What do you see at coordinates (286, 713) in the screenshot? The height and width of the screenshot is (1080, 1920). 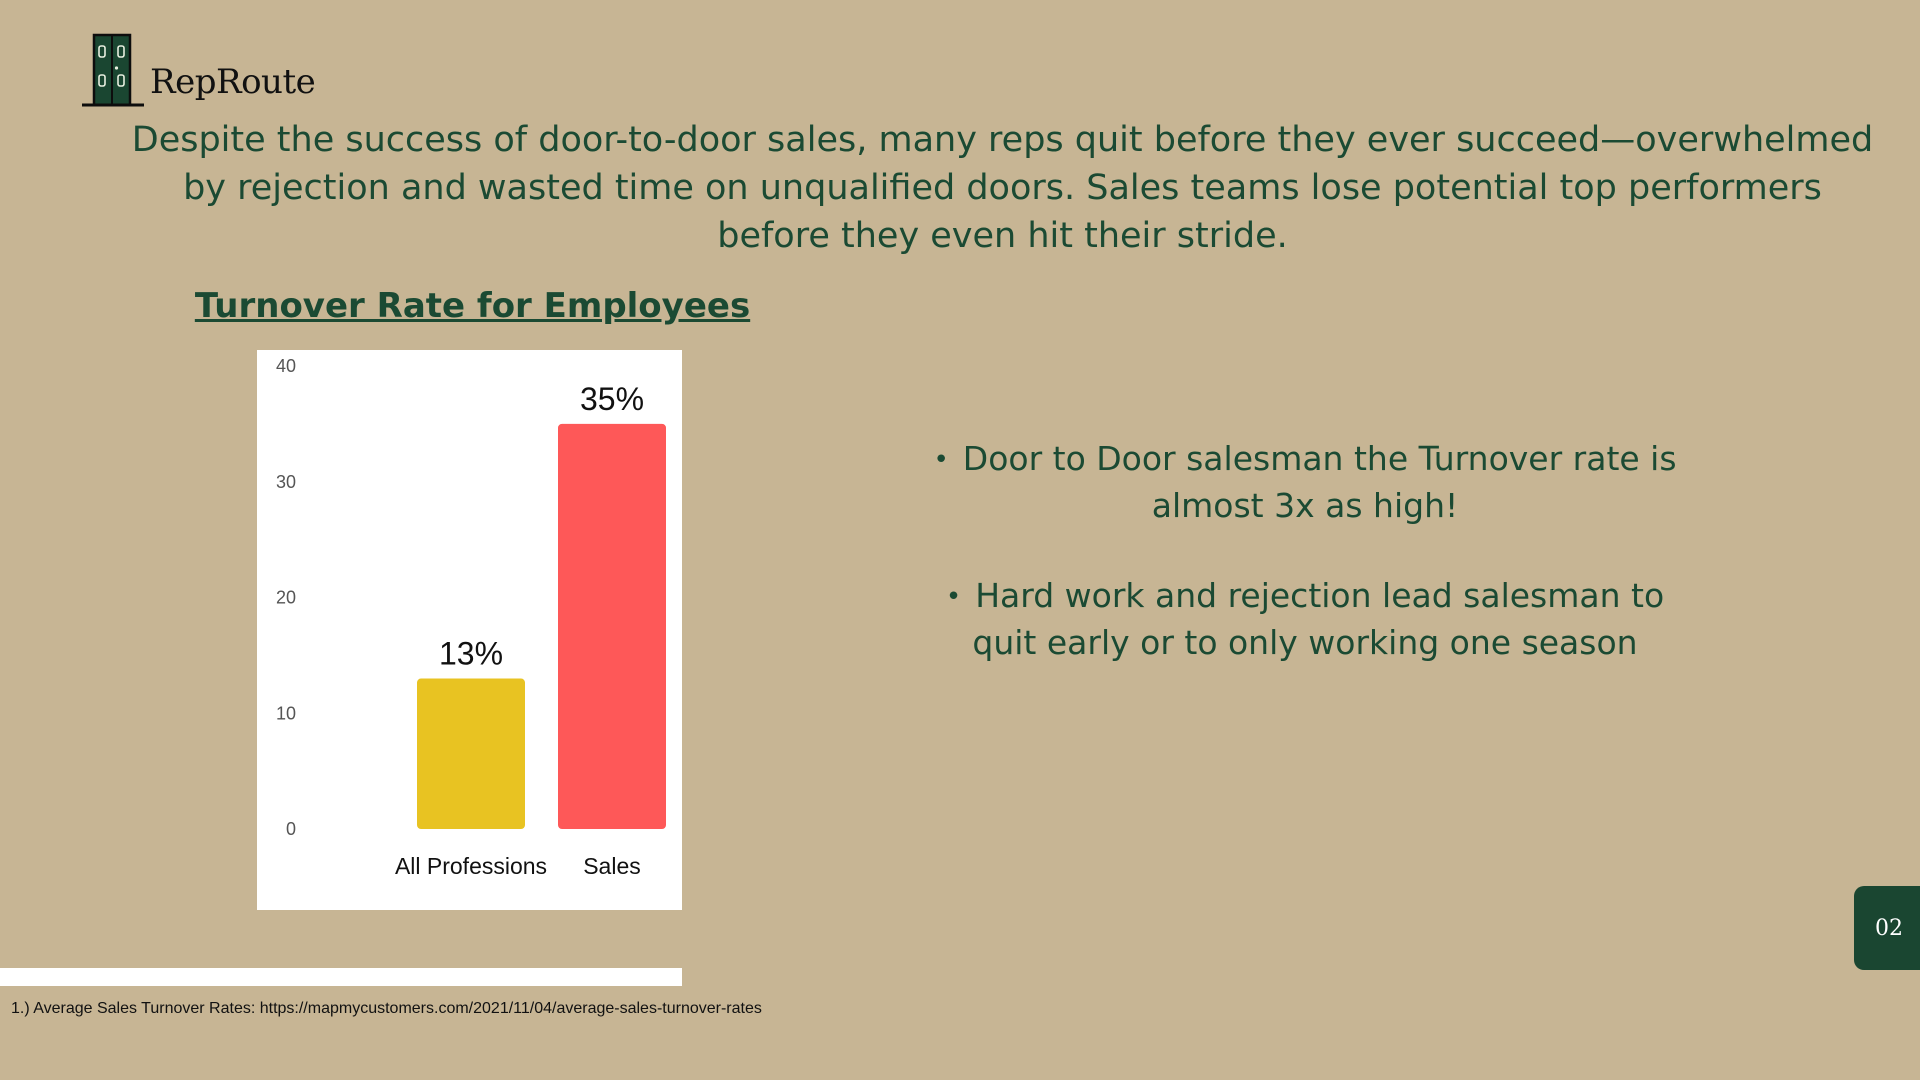 I see `y-tick-label: 10` at bounding box center [286, 713].